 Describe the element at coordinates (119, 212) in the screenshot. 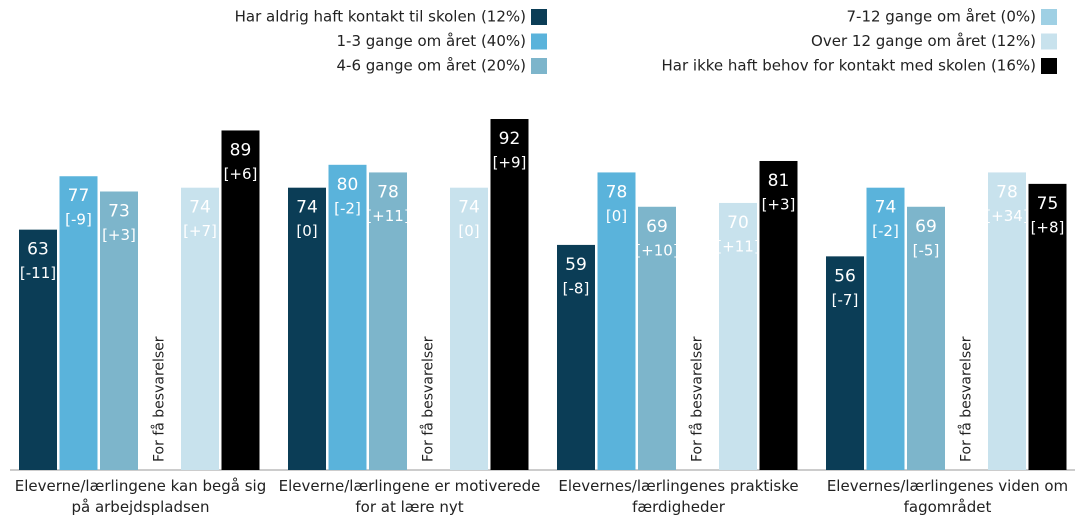

I see `value-label: 73` at that location.